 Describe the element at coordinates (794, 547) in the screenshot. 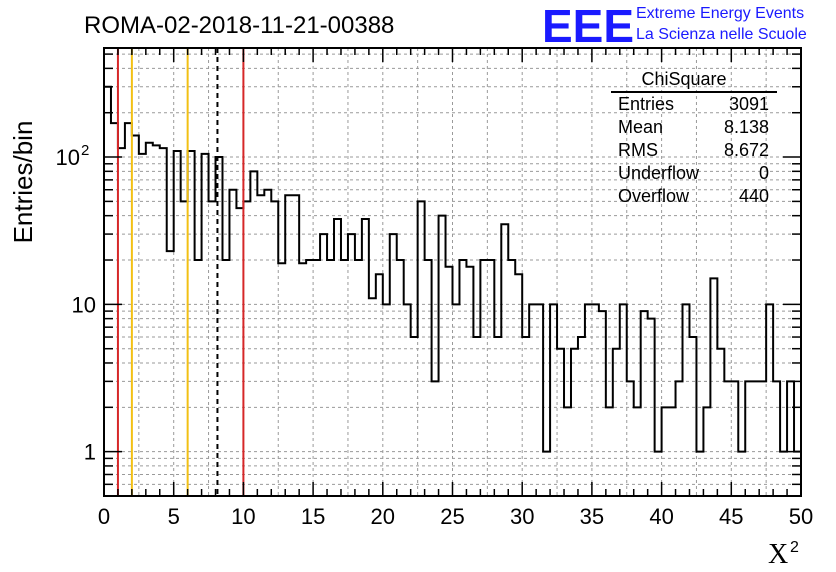

I see `x-axis-label-sup: 2` at that location.